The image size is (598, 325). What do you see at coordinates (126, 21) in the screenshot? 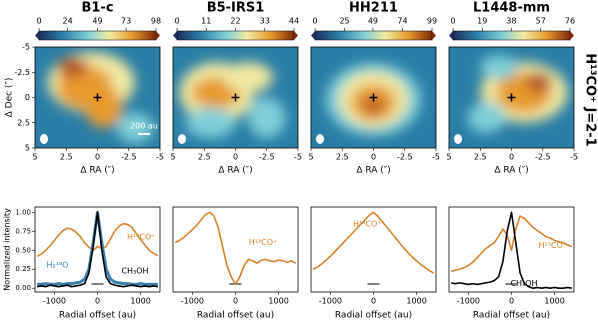
I see `colorbar-tick-label: 73` at bounding box center [126, 21].